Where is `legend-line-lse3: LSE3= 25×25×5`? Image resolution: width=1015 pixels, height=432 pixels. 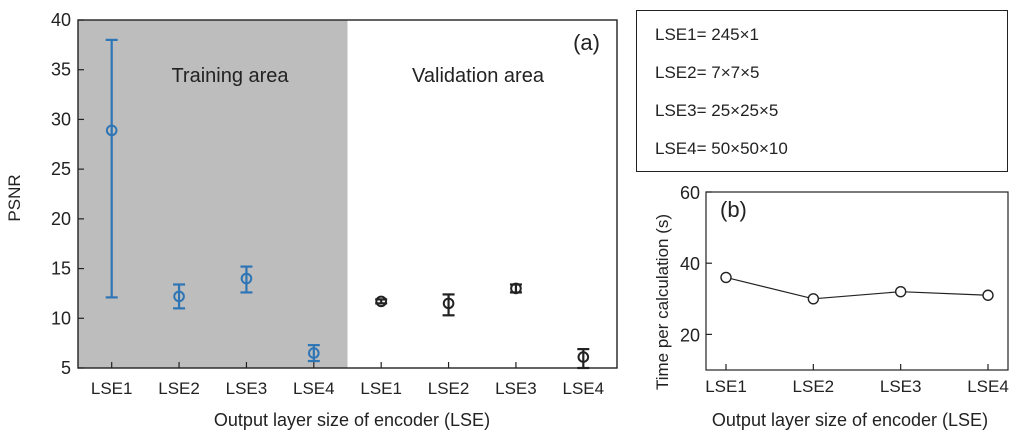 legend-line-lse3: LSE3= 25×25×5 is located at coordinates (717, 110).